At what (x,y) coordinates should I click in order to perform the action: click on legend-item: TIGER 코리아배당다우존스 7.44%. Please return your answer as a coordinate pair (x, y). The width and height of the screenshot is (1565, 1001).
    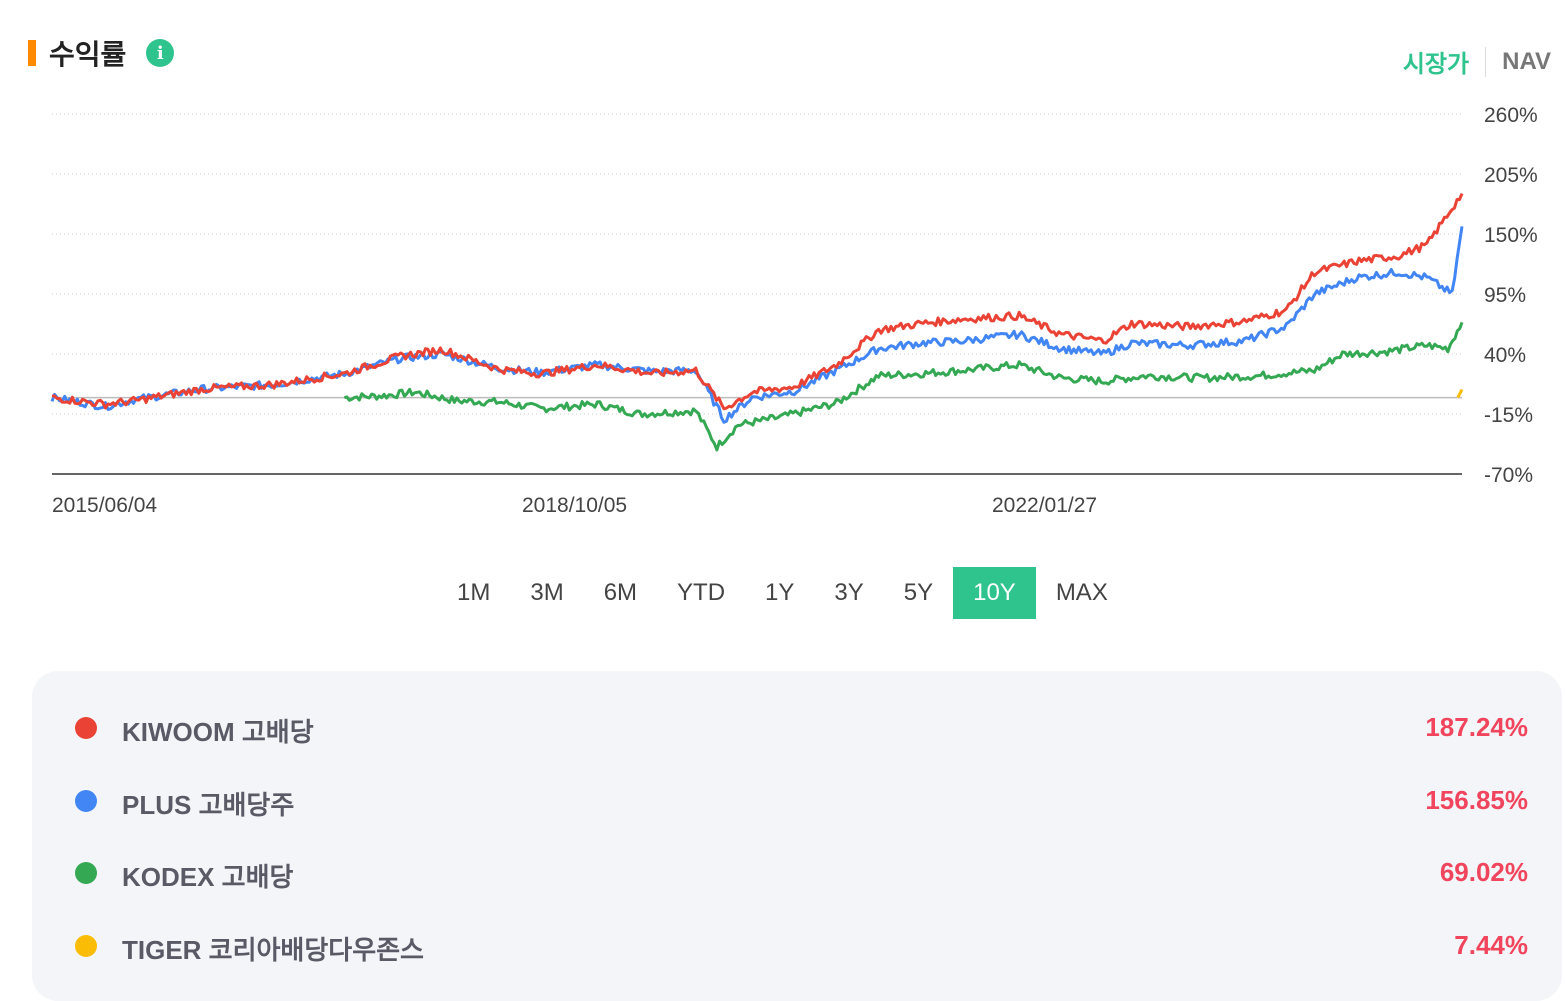
    Looking at the image, I should click on (797, 946).